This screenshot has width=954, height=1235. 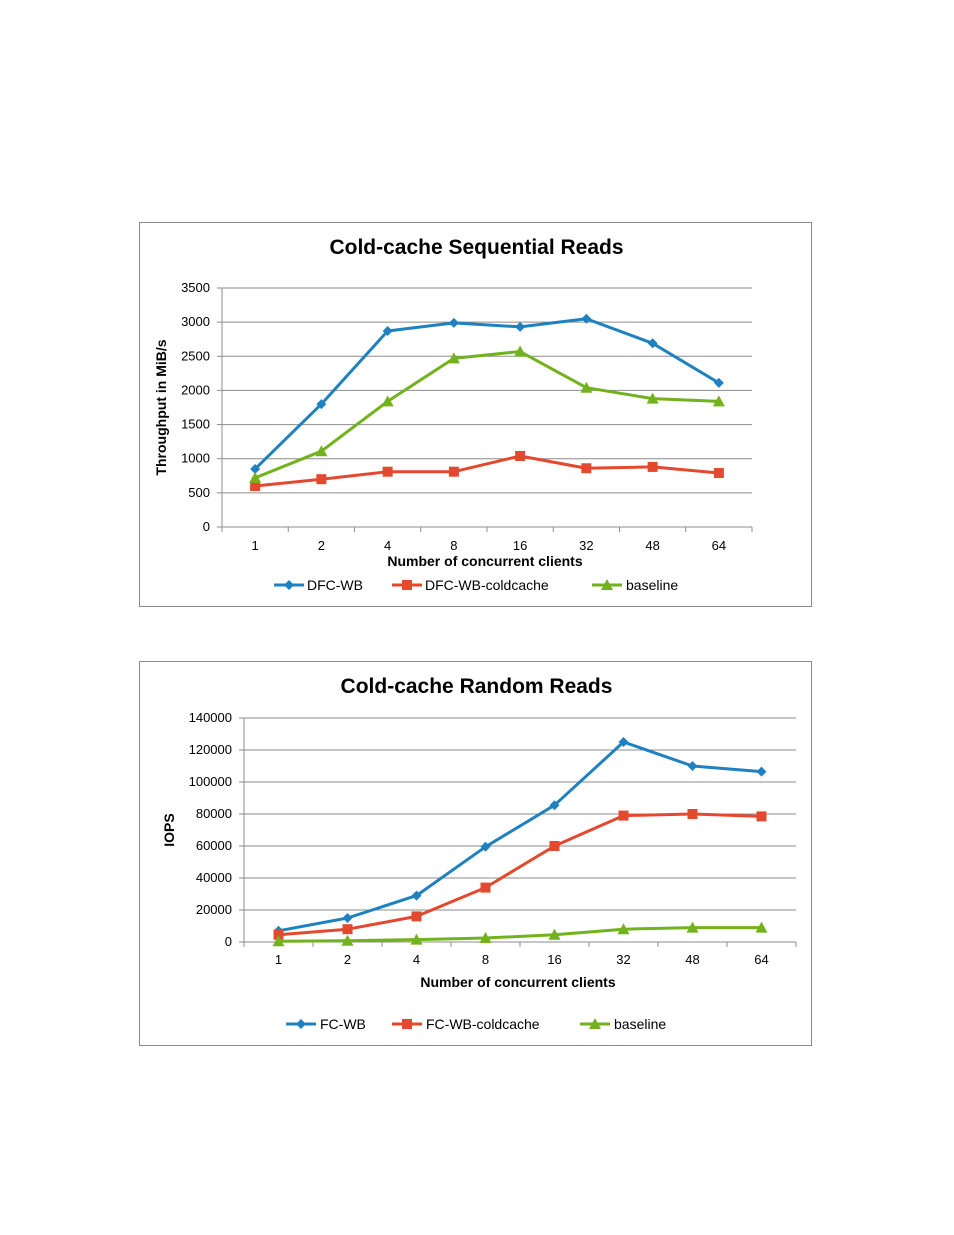 I want to click on legend-item: DFC-WB-coldcache, so click(x=470, y=585).